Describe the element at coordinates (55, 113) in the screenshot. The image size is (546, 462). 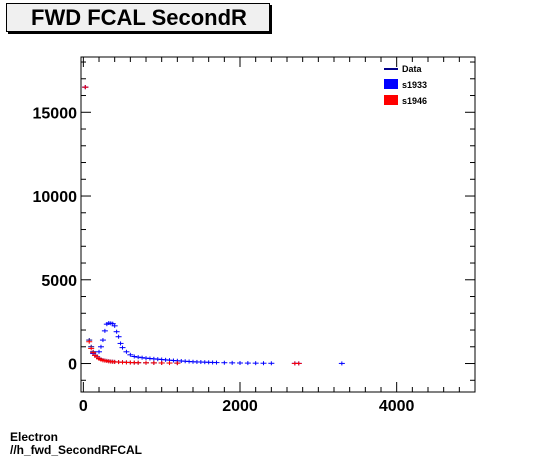
I see `y-tick-label: 15000` at that location.